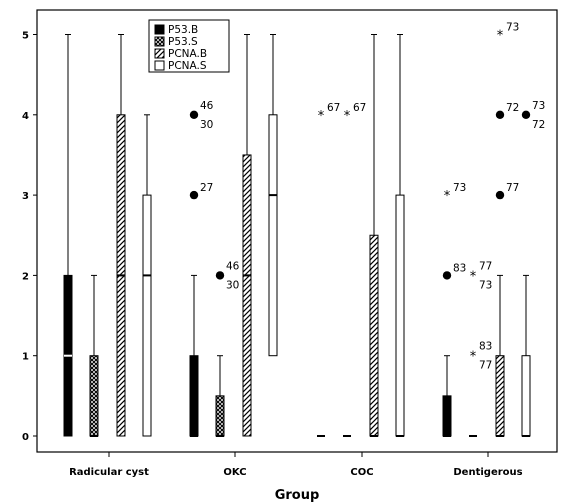 This screenshot has width=567, height=504. I want to click on legend-swatch-pcnab, so click(159, 53).